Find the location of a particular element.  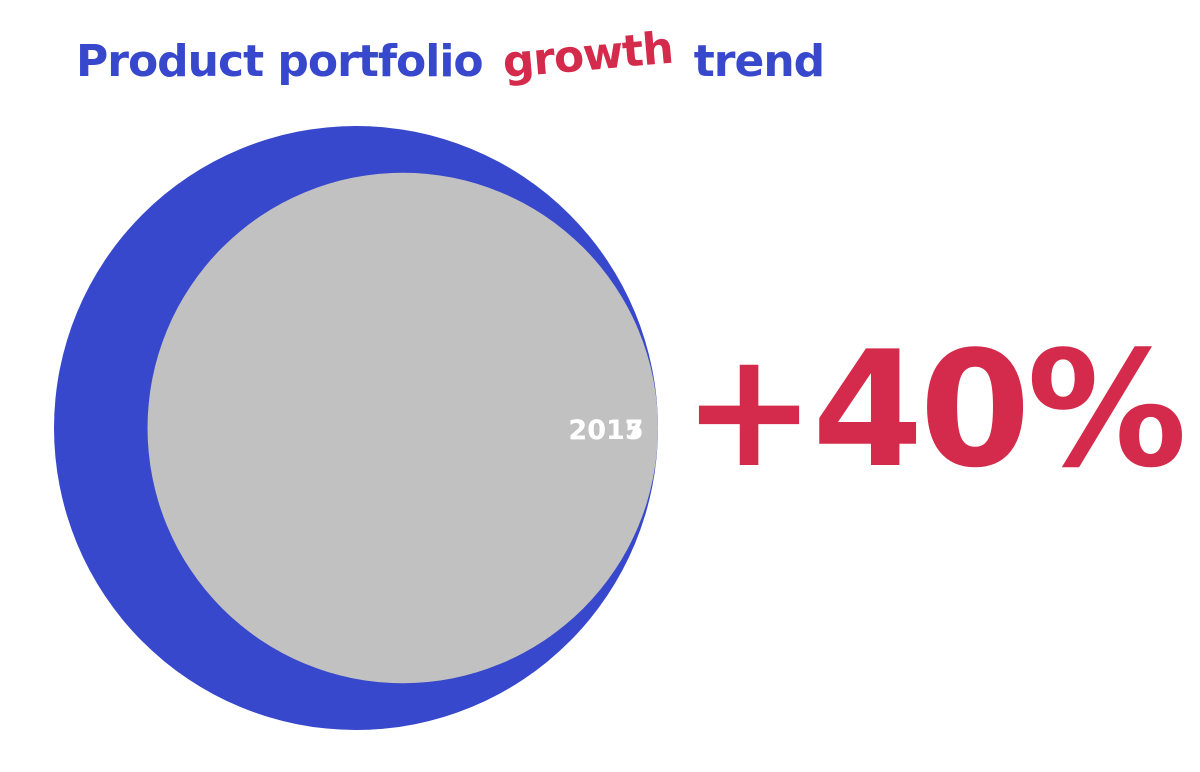

label-2015: 2015 is located at coordinates (605, 430).